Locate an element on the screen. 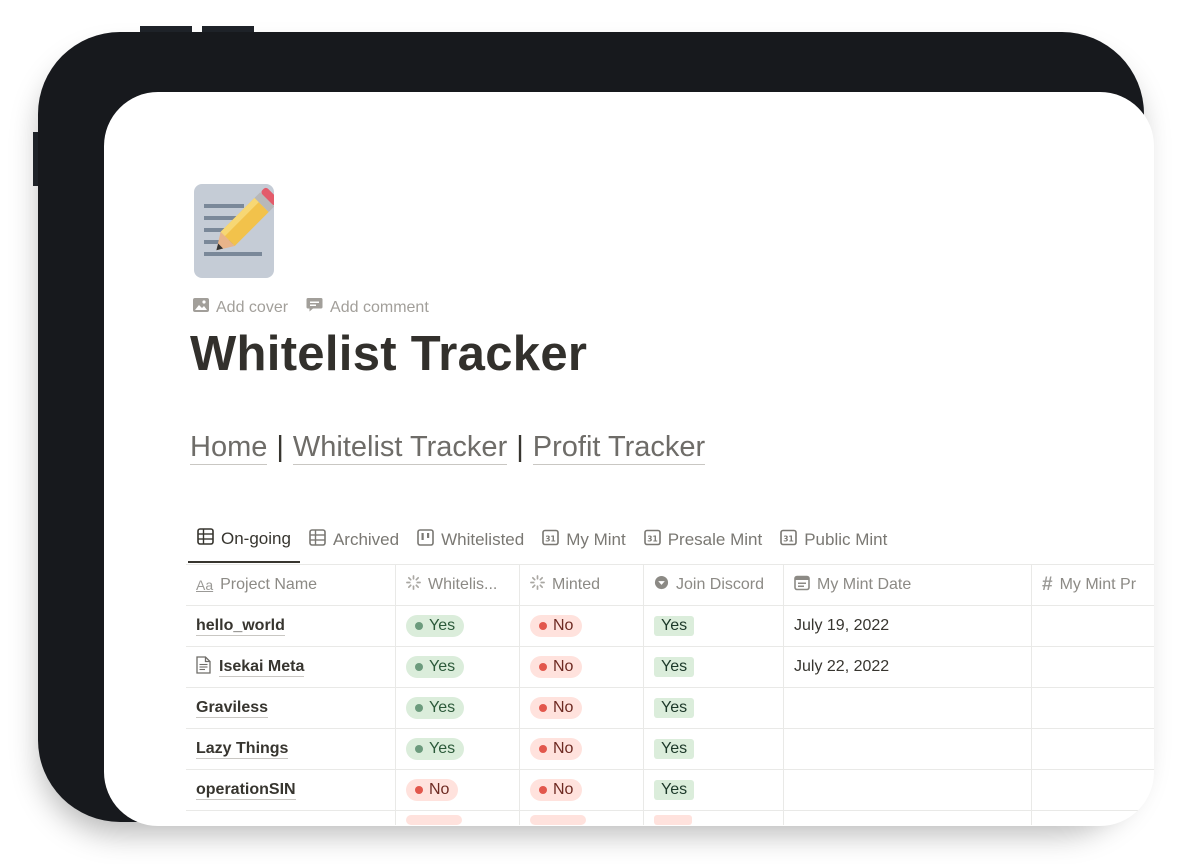 The image size is (1180, 864). column-header-label: My Mint Date is located at coordinates (864, 584).